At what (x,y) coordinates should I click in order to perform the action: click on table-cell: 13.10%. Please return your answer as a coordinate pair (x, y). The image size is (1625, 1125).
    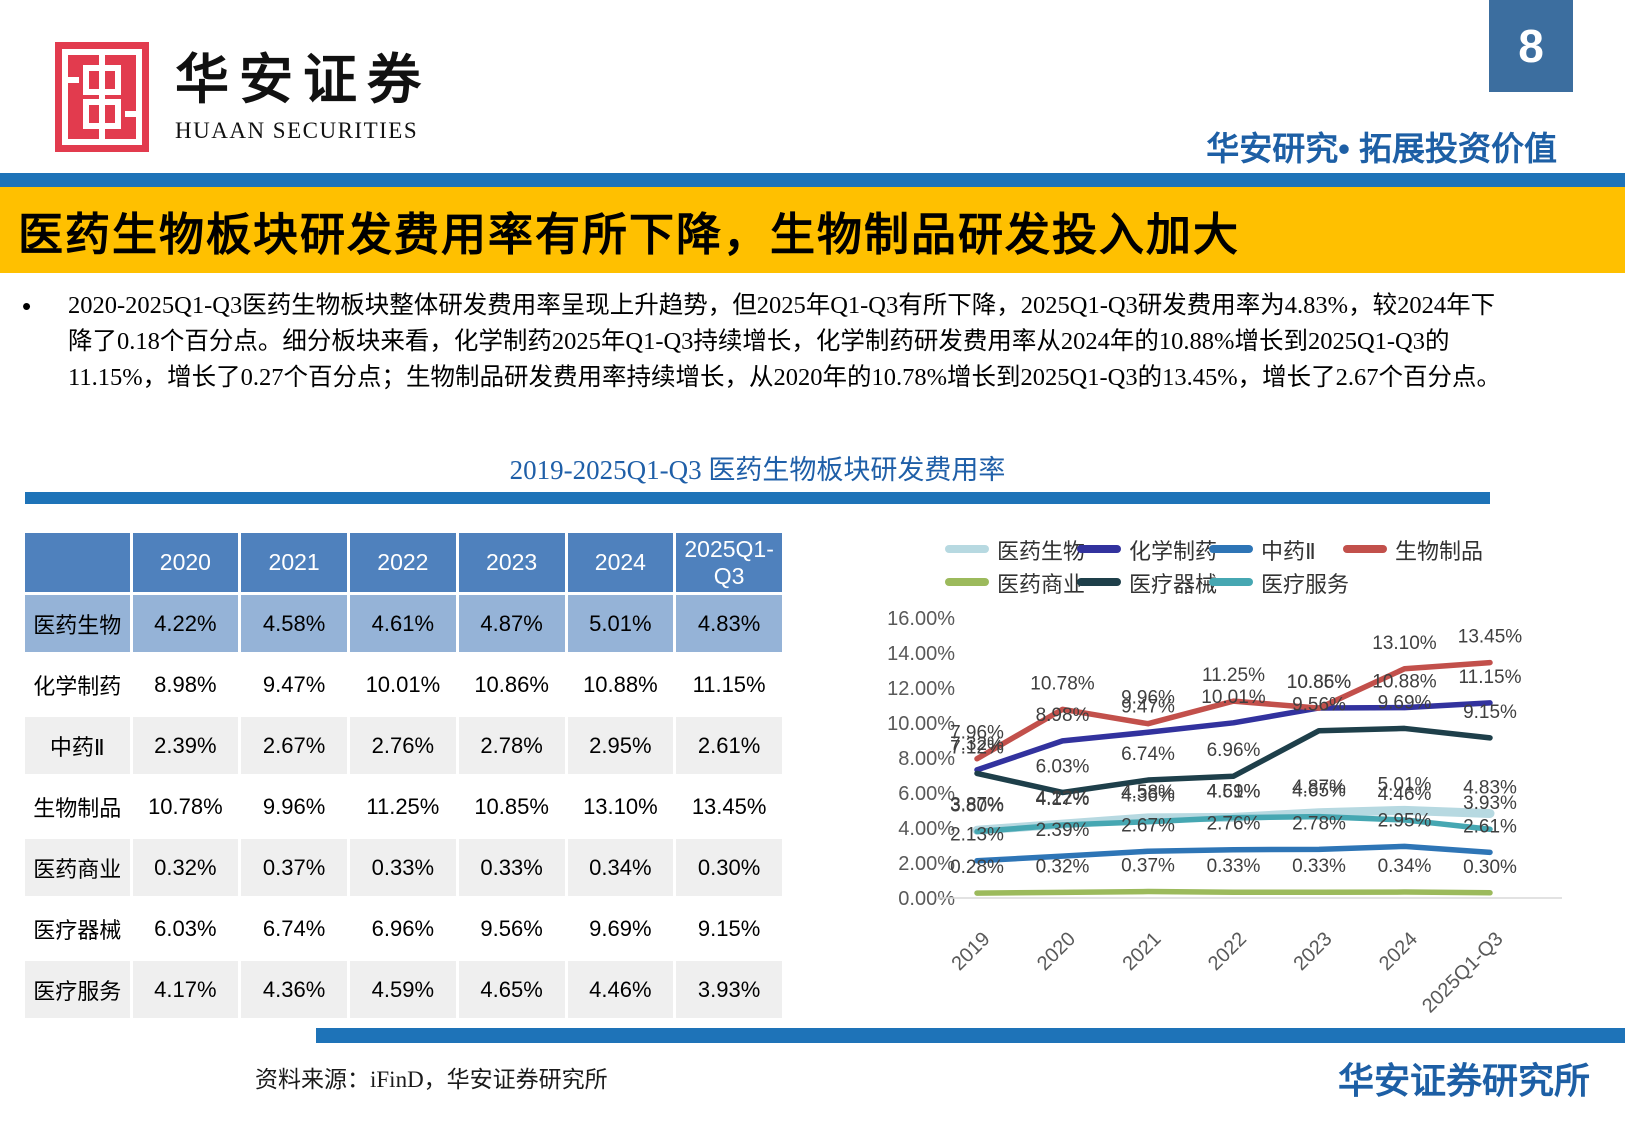
    Looking at the image, I should click on (621, 807).